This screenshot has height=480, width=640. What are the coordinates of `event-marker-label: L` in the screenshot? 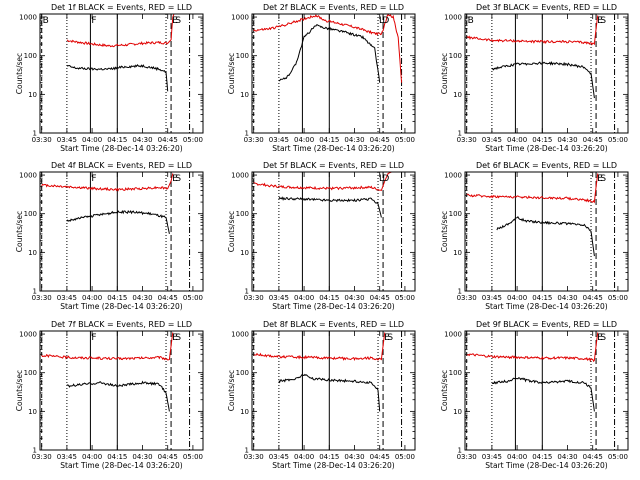 It's located at (381, 179).